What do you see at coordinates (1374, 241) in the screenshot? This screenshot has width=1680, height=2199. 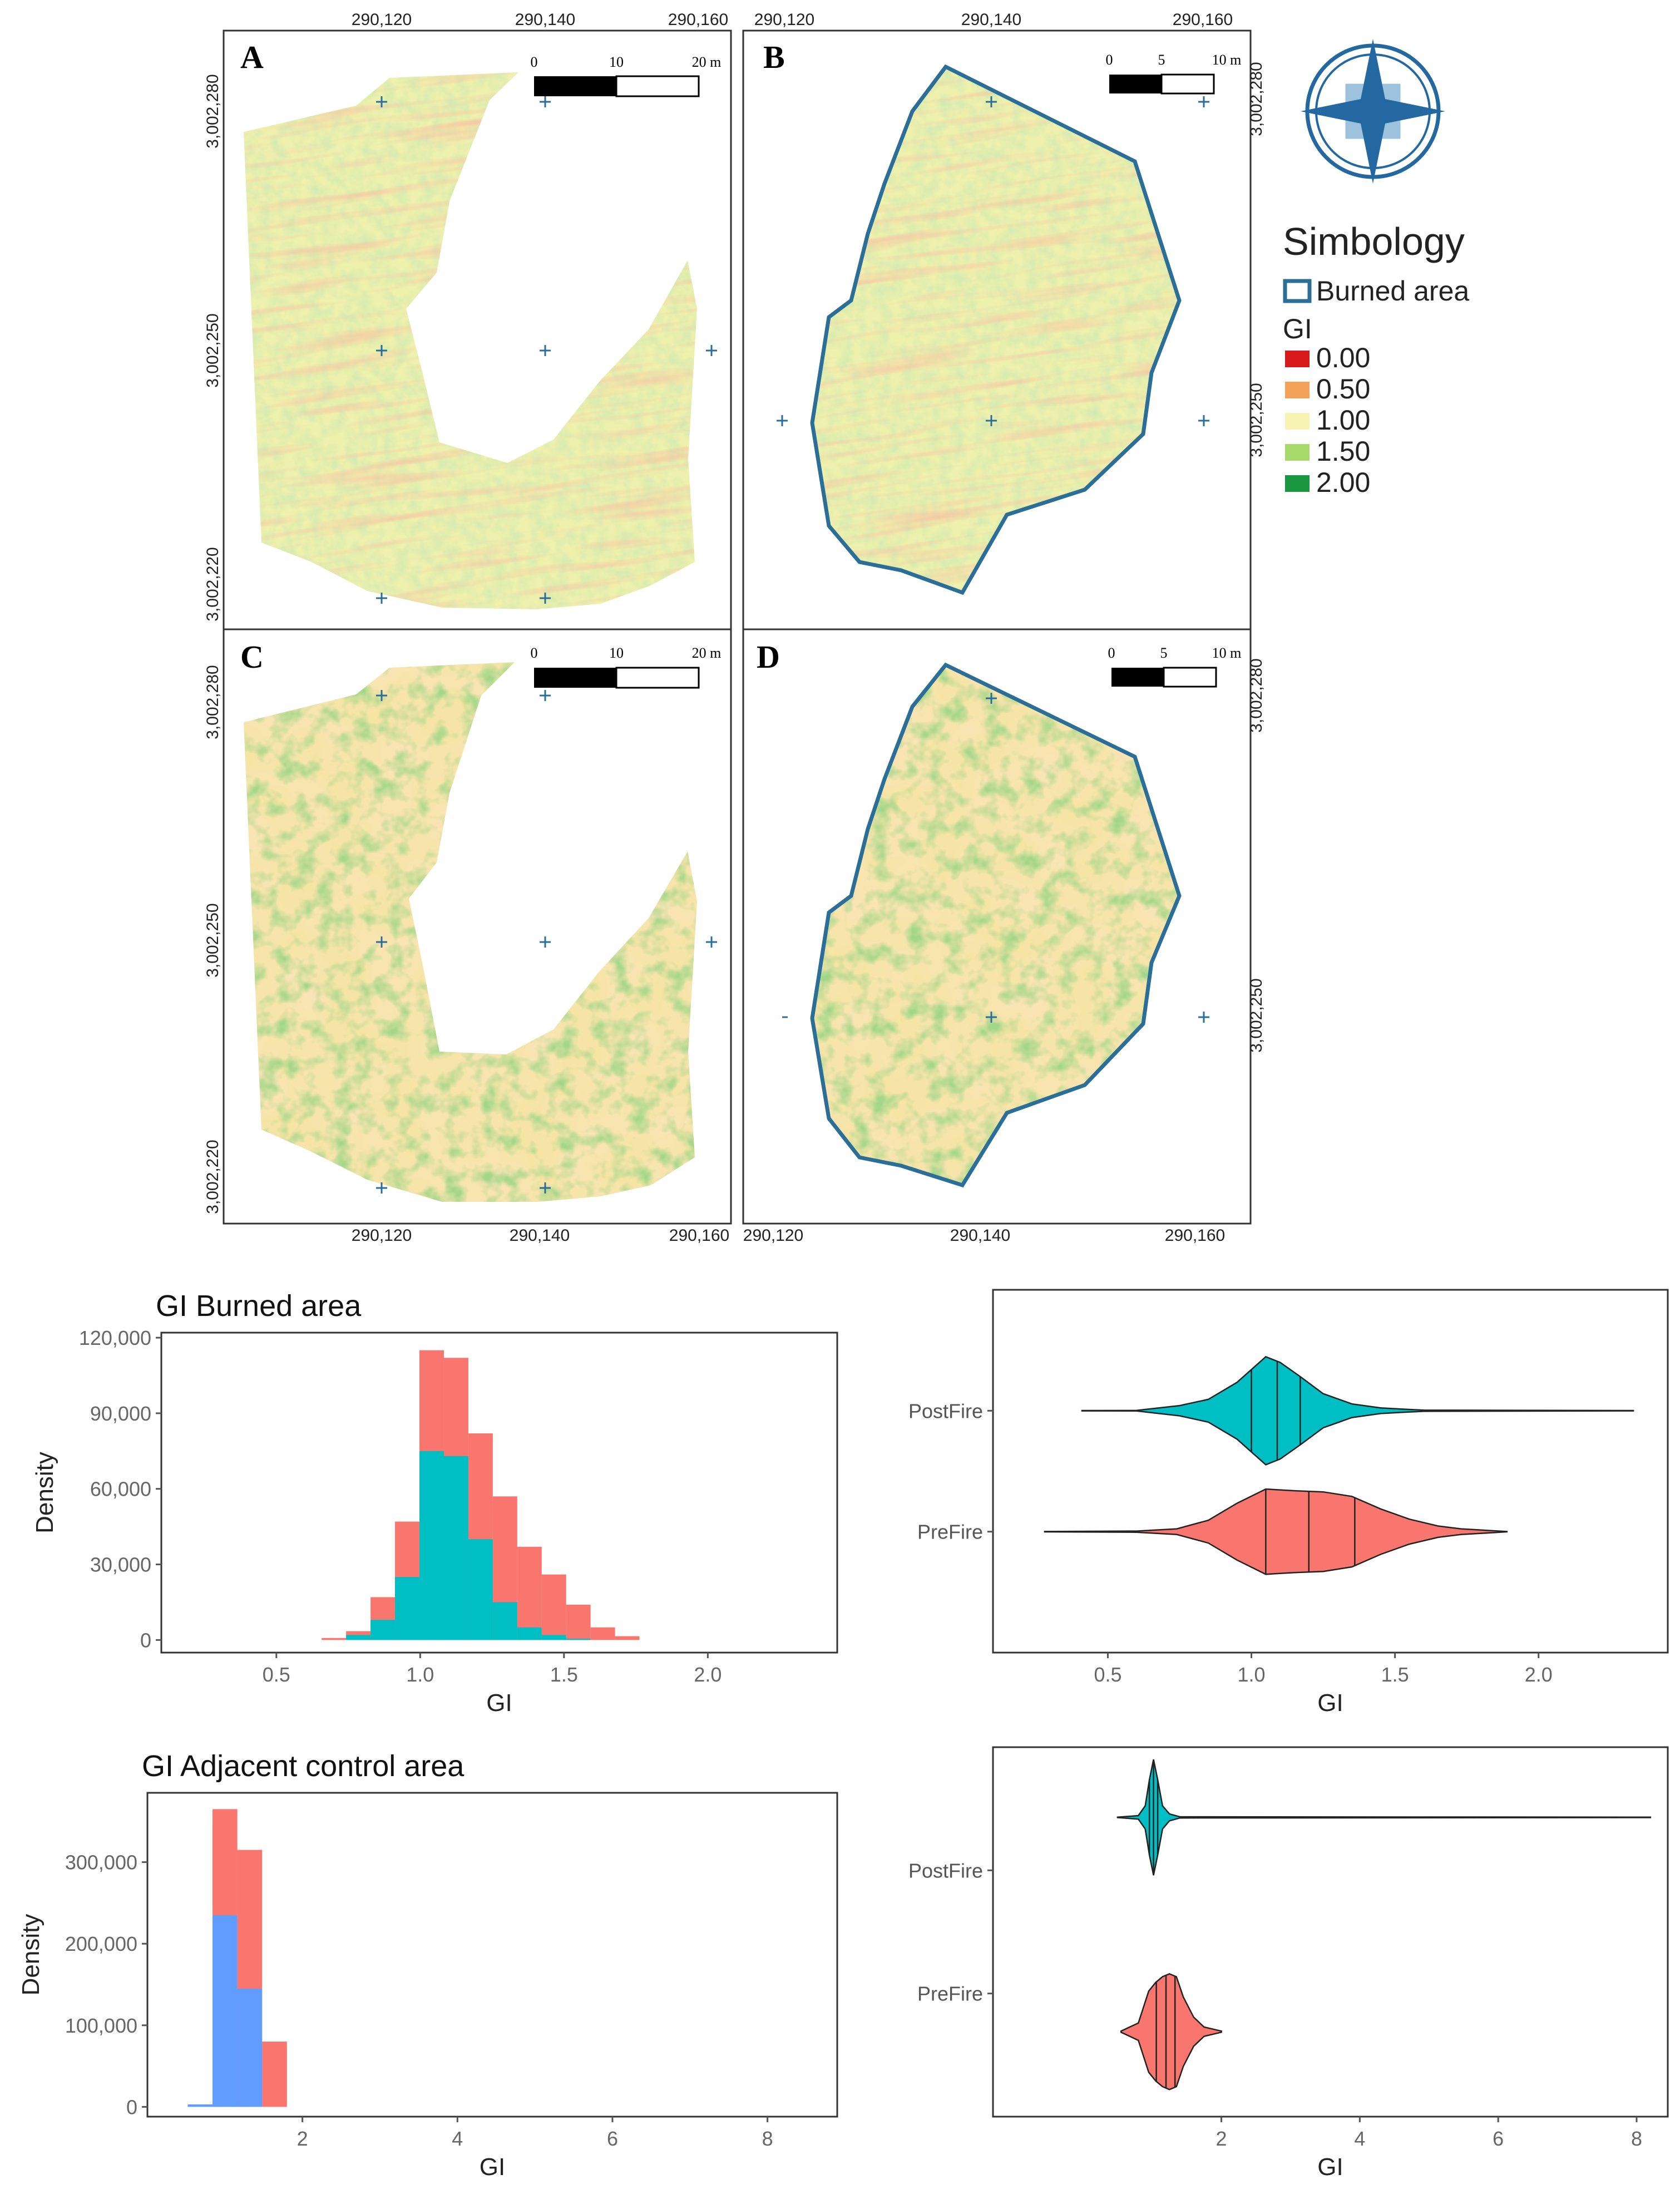 I see `legend-title: Simbology` at bounding box center [1374, 241].